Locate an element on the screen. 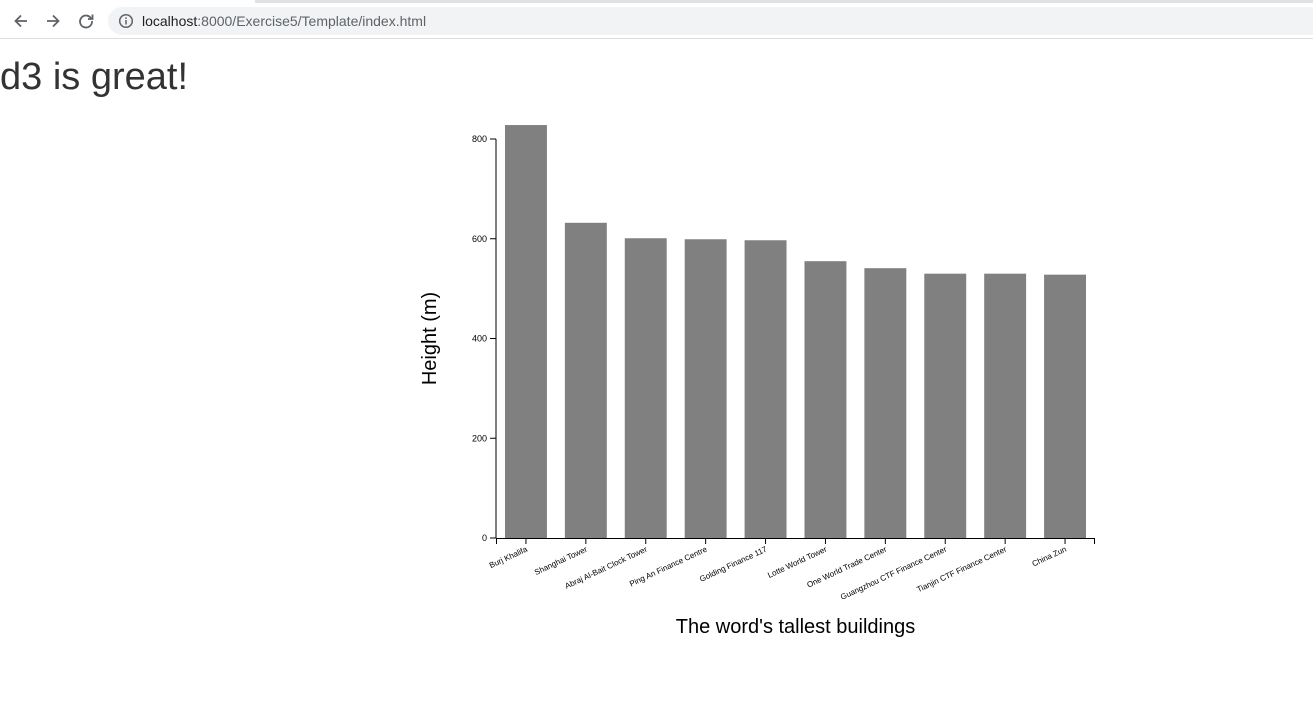 This screenshot has height=704, width=1313. url-path: :8000/Exercise5/Template/index.html is located at coordinates (312, 21).